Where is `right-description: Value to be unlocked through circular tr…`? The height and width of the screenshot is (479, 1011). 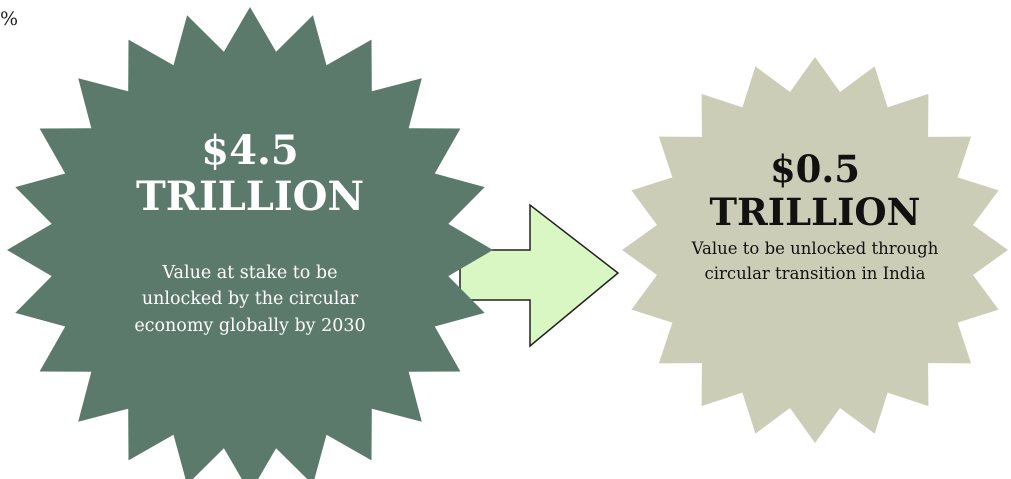
right-description: Value to be unlocked through circular tr… is located at coordinates (815, 261).